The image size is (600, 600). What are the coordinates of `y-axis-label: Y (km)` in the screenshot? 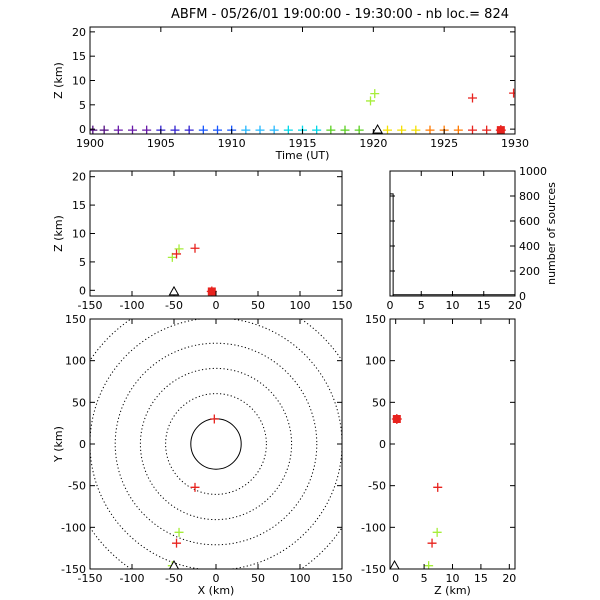 It's located at (58, 444).